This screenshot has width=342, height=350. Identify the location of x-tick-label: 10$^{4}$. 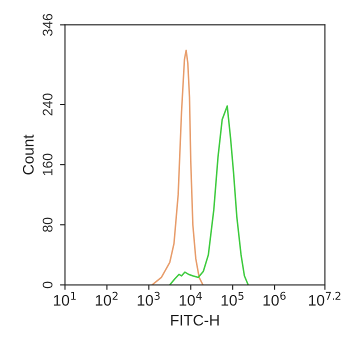
(191, 299).